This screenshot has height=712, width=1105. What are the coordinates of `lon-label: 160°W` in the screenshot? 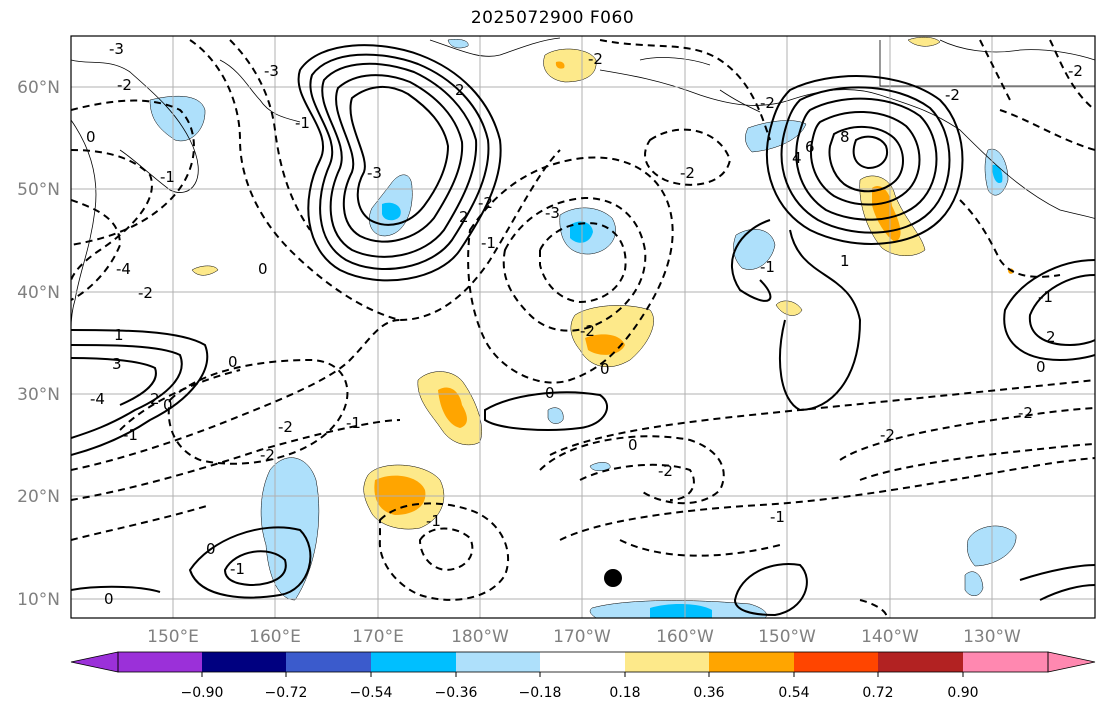 It's located at (685, 637).